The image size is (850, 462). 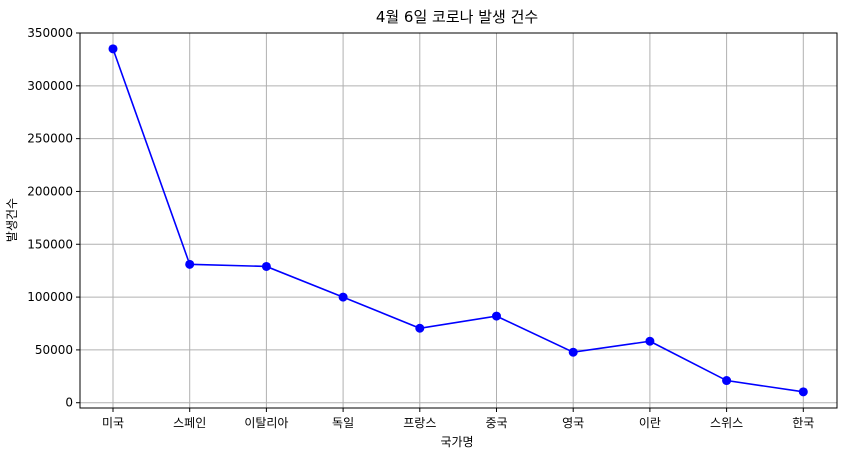 I want to click on y-tick-label: 150000, so click(x=50, y=244).